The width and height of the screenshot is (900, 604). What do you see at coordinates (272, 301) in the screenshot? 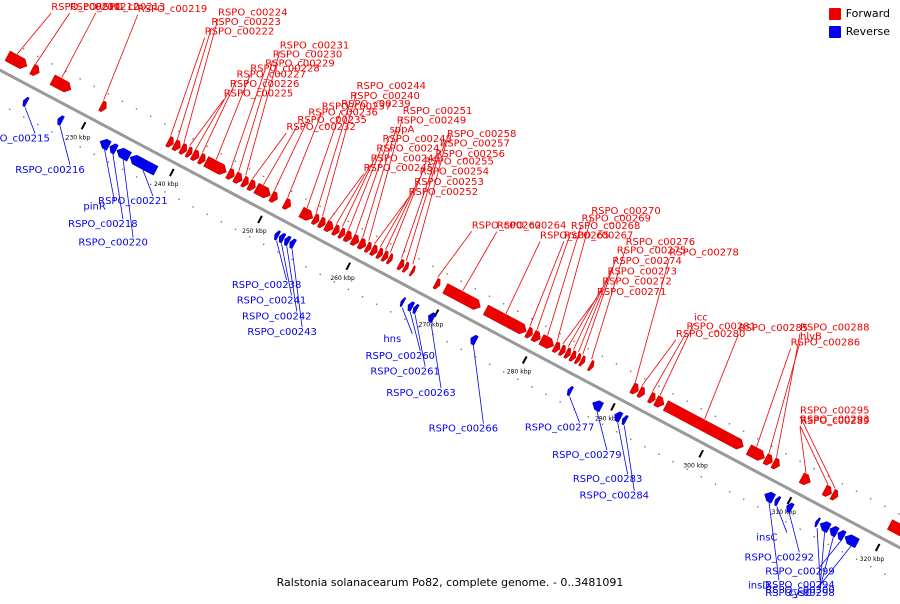
I see `reverse-gene-label: RSPO_c00241` at bounding box center [272, 301].